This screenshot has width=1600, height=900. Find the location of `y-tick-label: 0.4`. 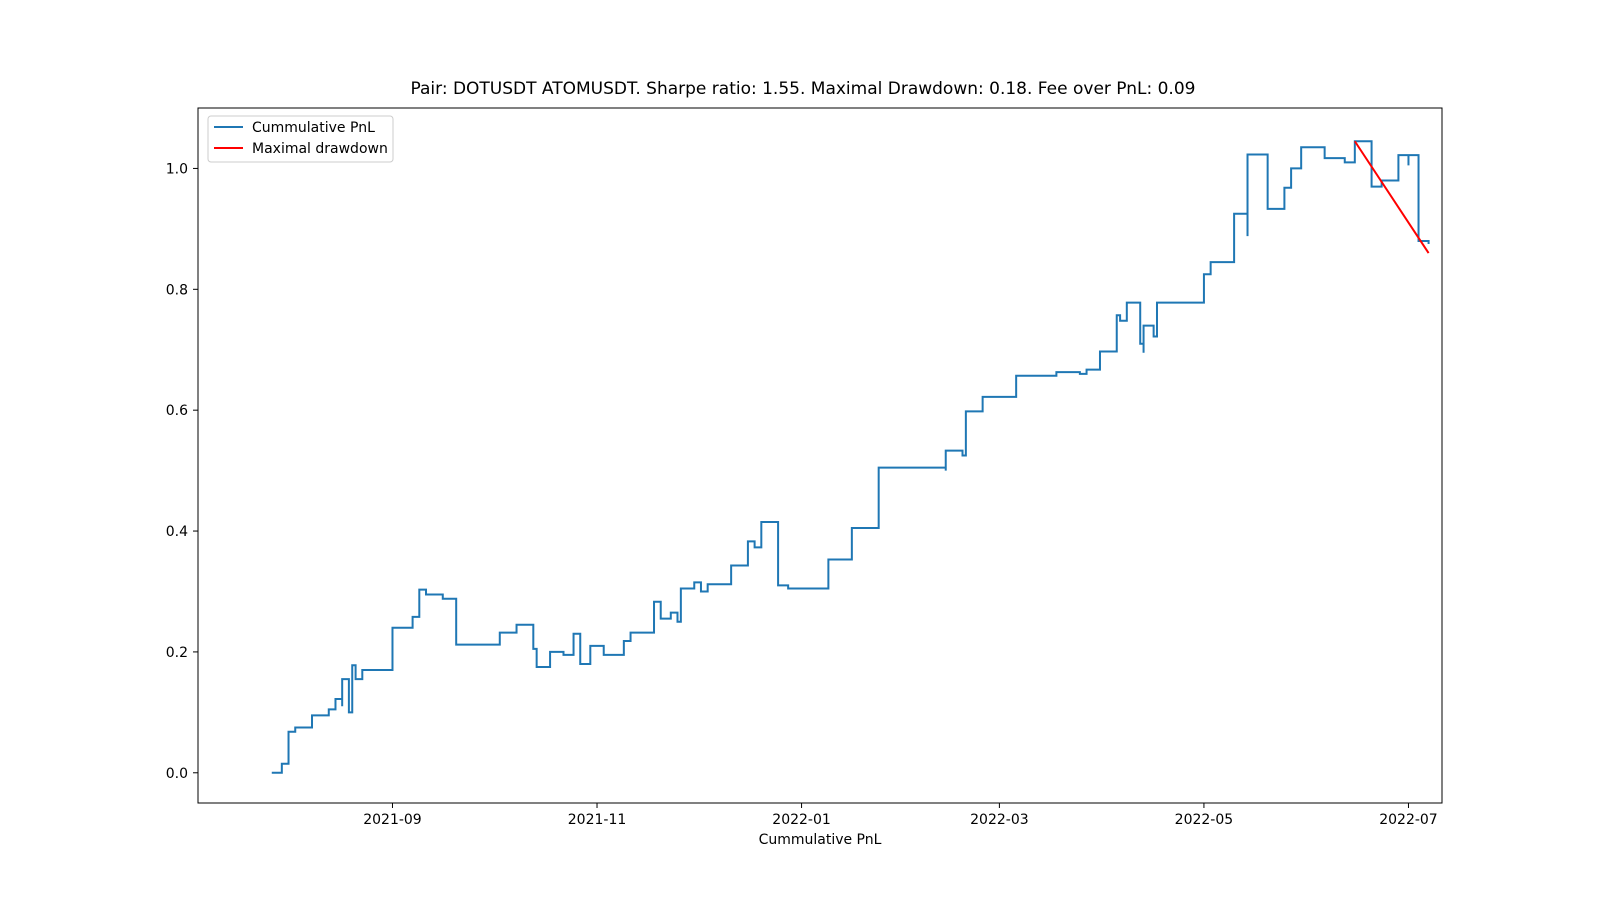

y-tick-label: 0.4 is located at coordinates (177, 532).